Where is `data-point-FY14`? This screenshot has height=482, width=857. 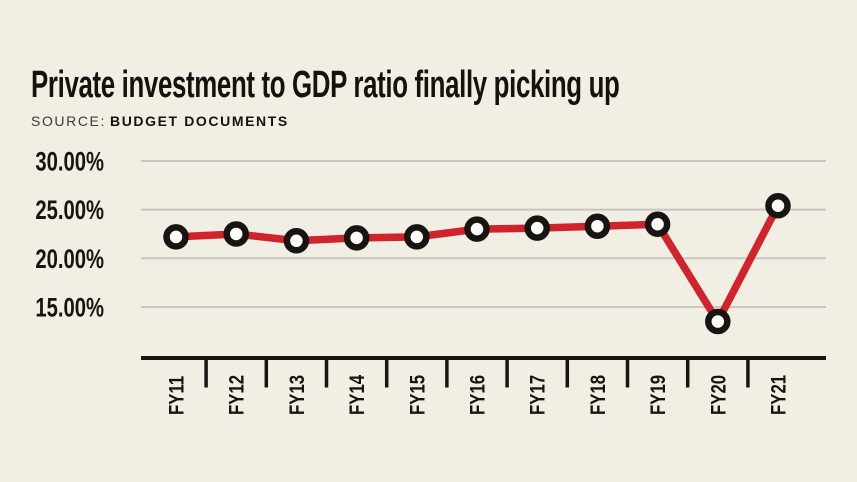 data-point-FY14 is located at coordinates (356, 238).